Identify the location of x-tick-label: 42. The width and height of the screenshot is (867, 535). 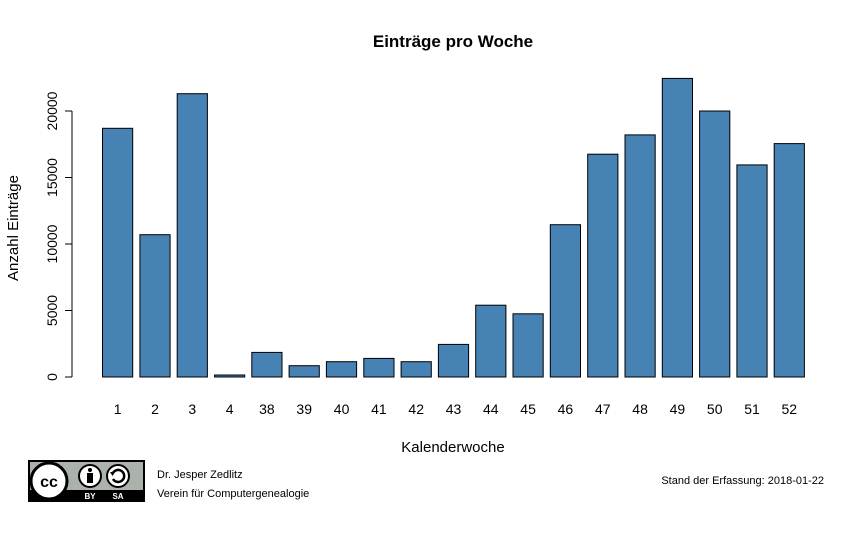
(416, 409).